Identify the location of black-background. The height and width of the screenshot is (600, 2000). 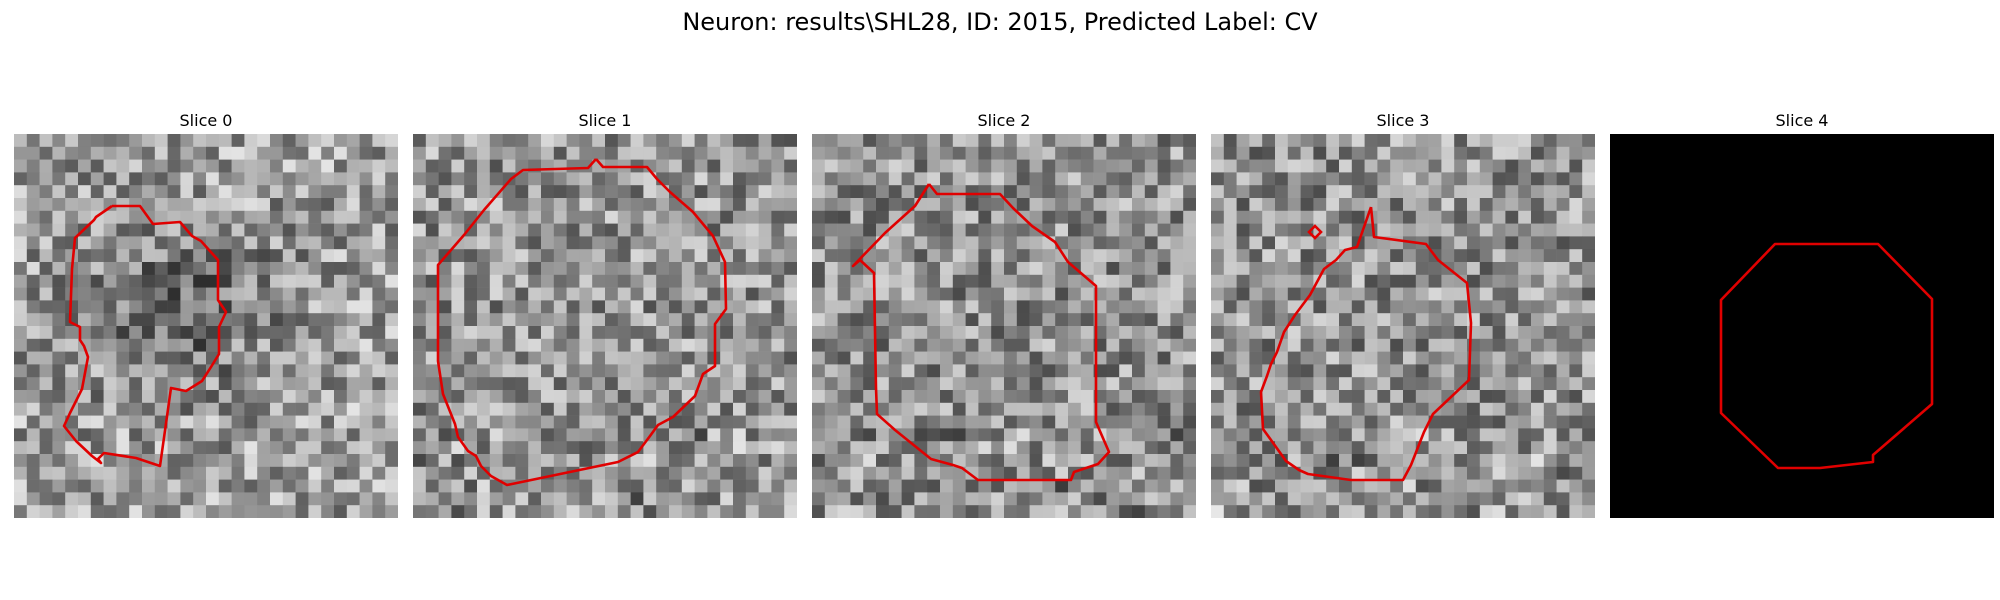
(1802, 326).